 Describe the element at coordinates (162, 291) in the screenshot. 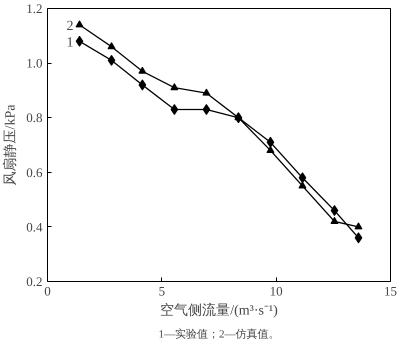

I see `x-tick-label: 5` at that location.